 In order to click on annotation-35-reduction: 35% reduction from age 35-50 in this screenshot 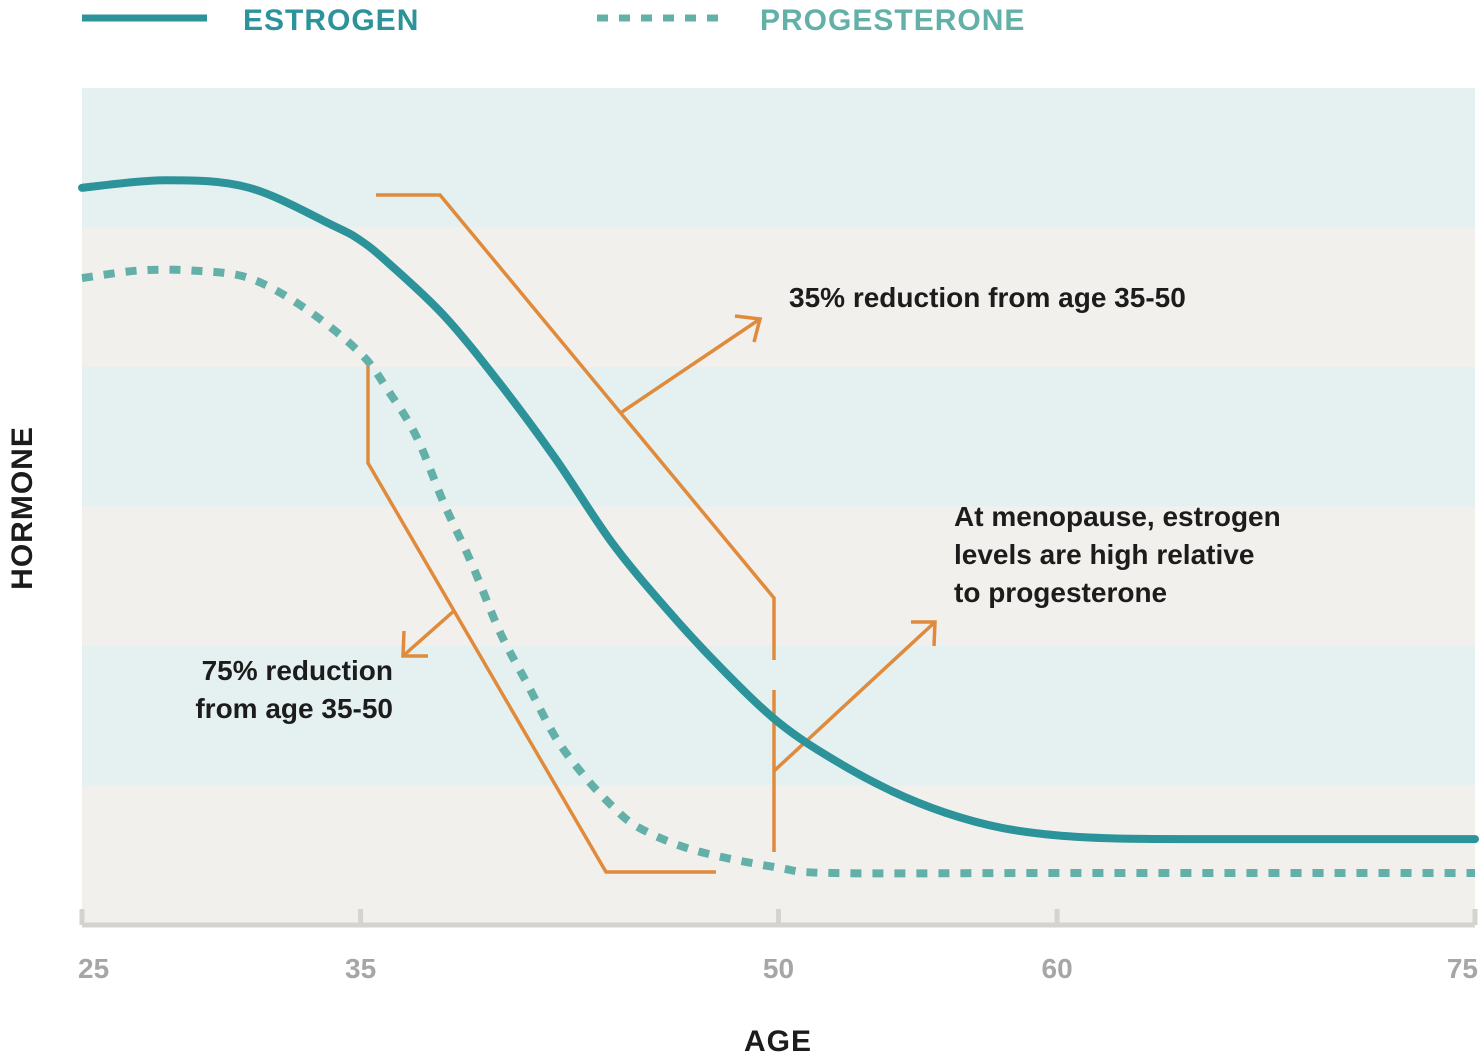, I will do `click(987, 297)`.